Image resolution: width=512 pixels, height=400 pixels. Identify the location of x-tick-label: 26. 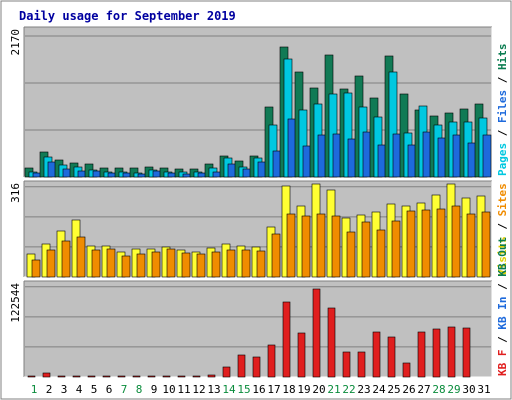
(408, 389).